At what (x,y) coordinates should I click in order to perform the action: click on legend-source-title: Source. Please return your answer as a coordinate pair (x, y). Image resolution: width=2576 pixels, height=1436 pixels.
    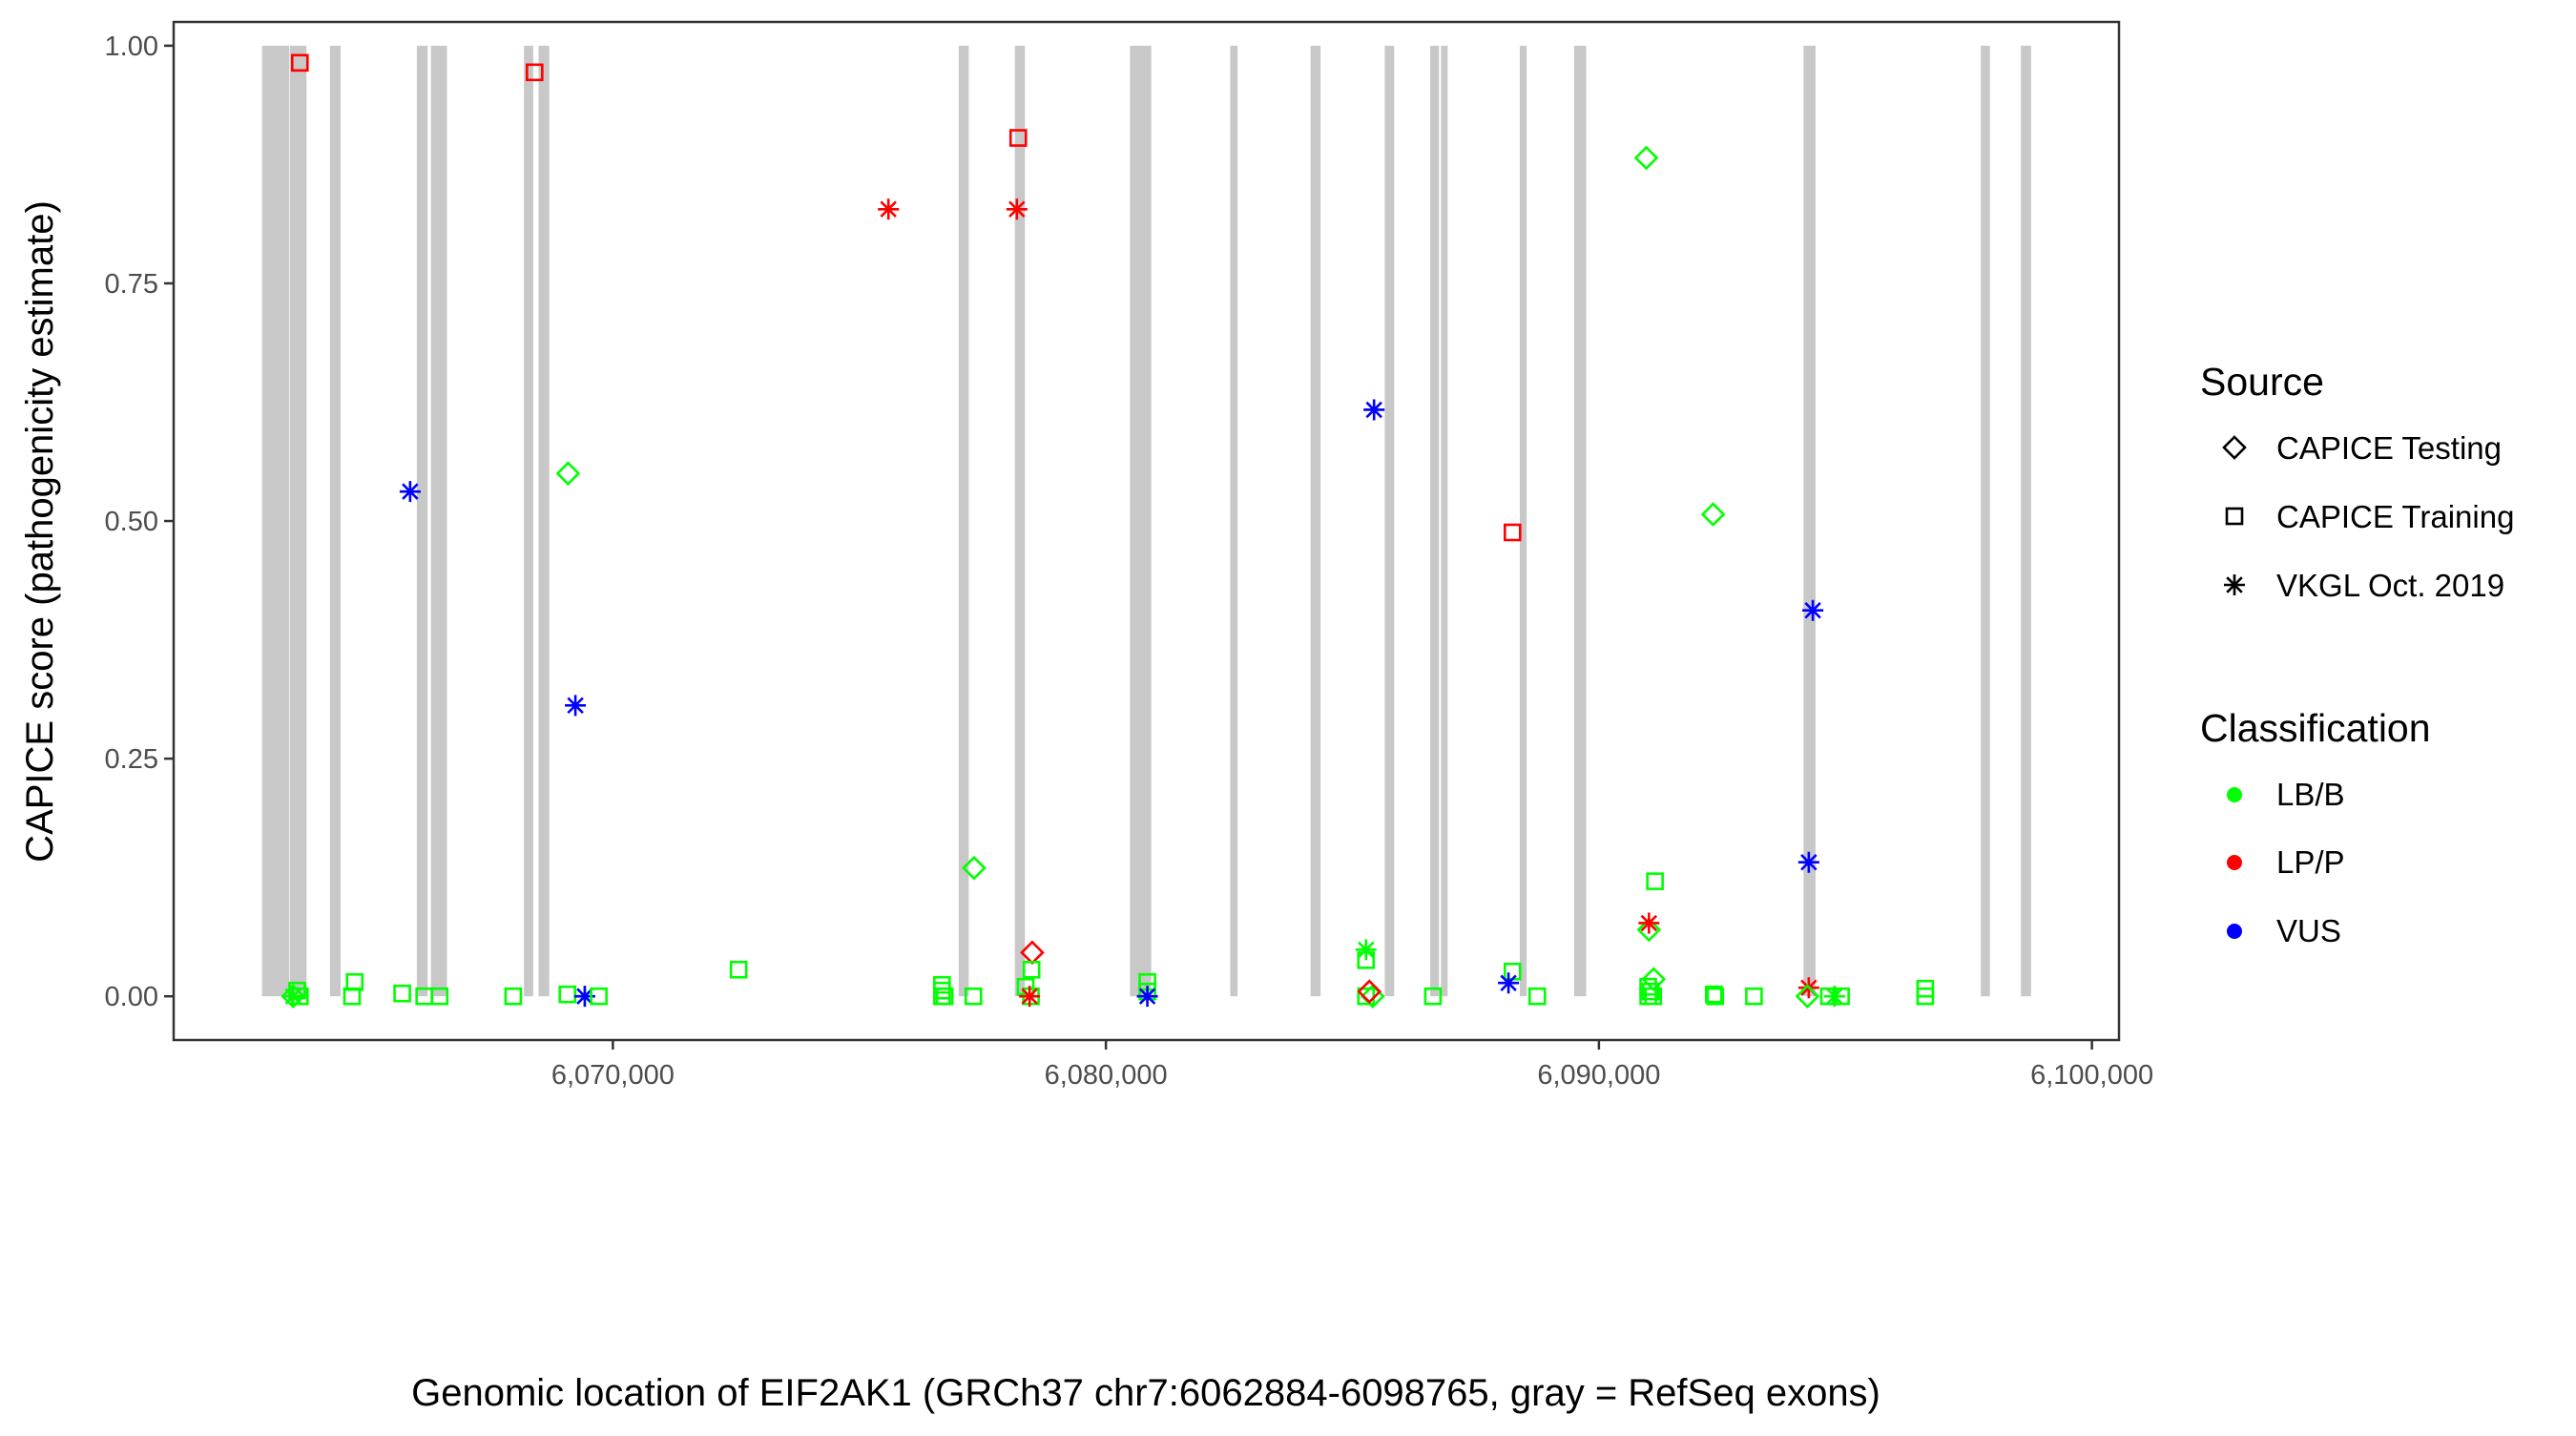
    Looking at the image, I should click on (2262, 382).